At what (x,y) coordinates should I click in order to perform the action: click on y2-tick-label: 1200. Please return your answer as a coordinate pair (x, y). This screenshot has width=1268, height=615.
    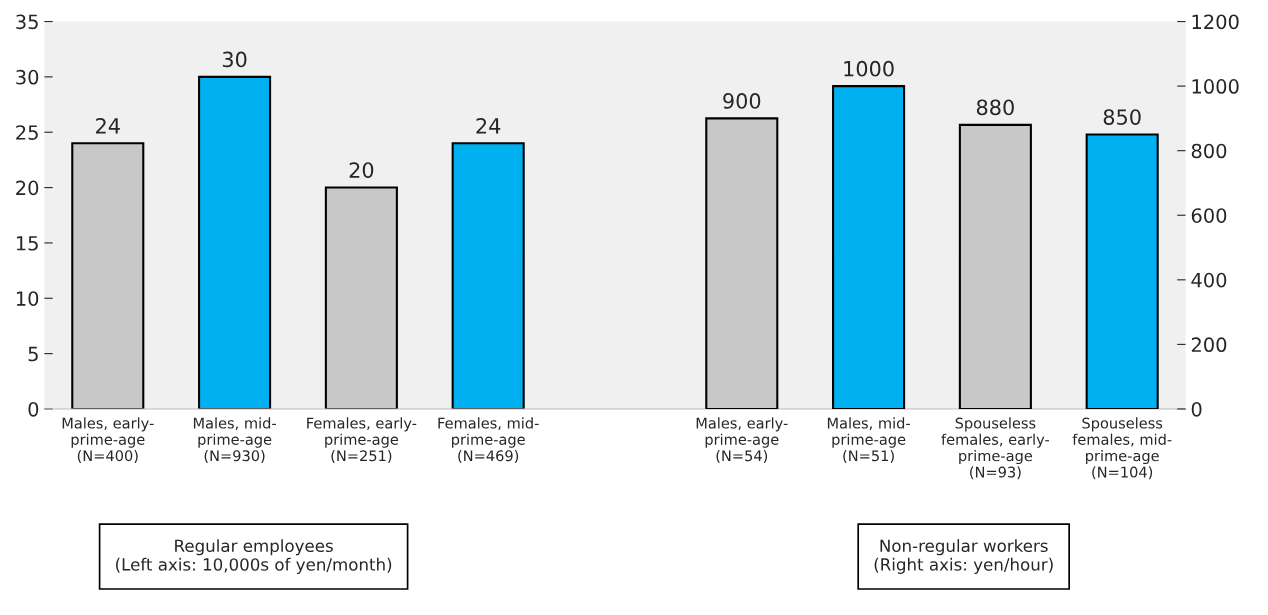
    Looking at the image, I should click on (1215, 22).